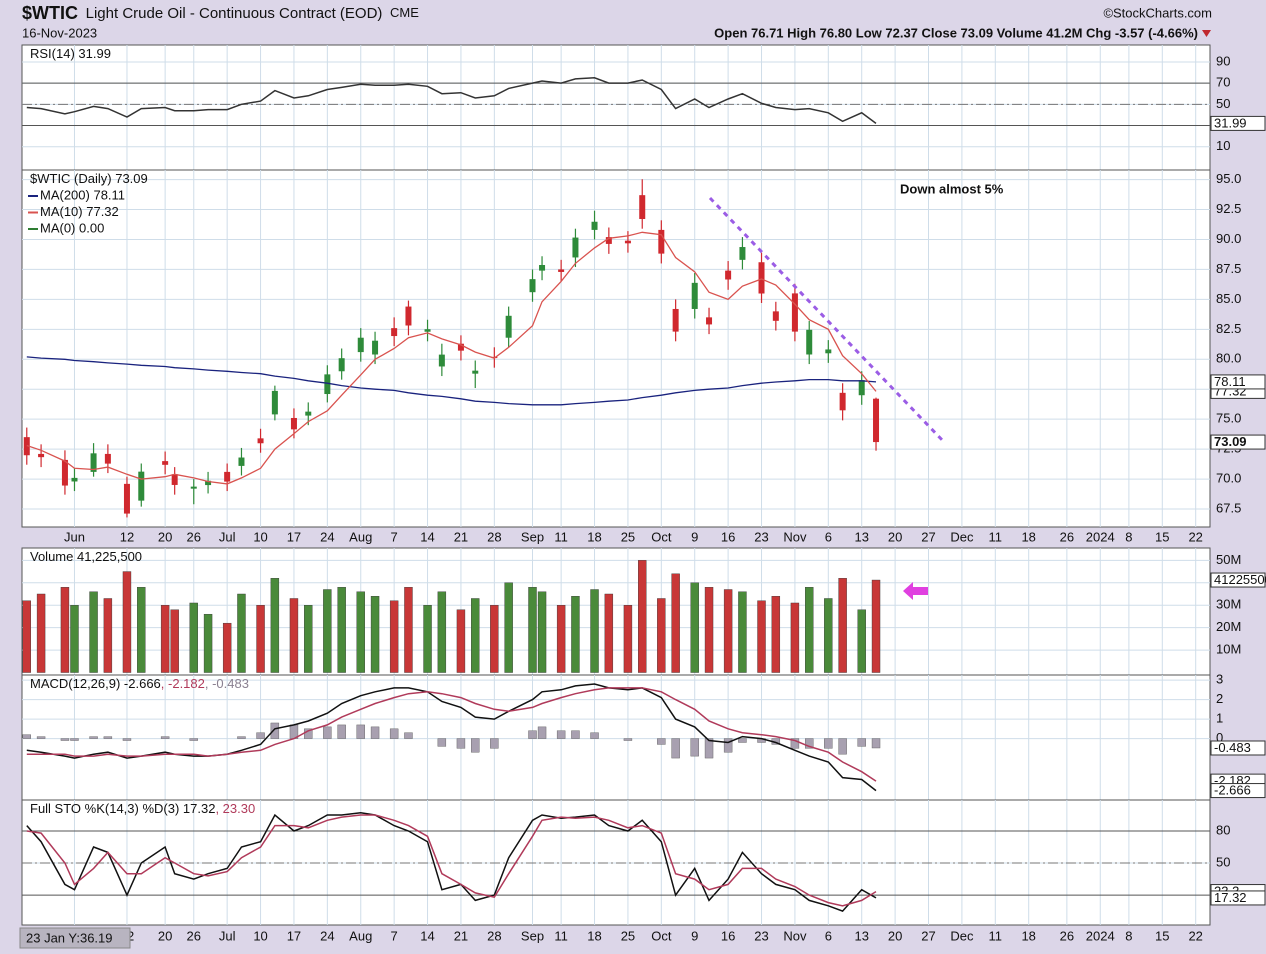 This screenshot has height=954, width=1266. Describe the element at coordinates (1228, 478) in the screenshot. I see `y-tick-label: 70.0` at that location.